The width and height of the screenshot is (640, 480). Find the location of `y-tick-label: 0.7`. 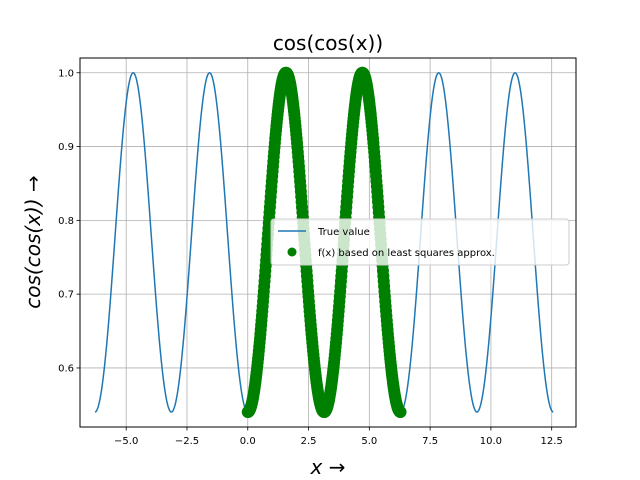

y-tick-label: 0.7 is located at coordinates (66, 295).